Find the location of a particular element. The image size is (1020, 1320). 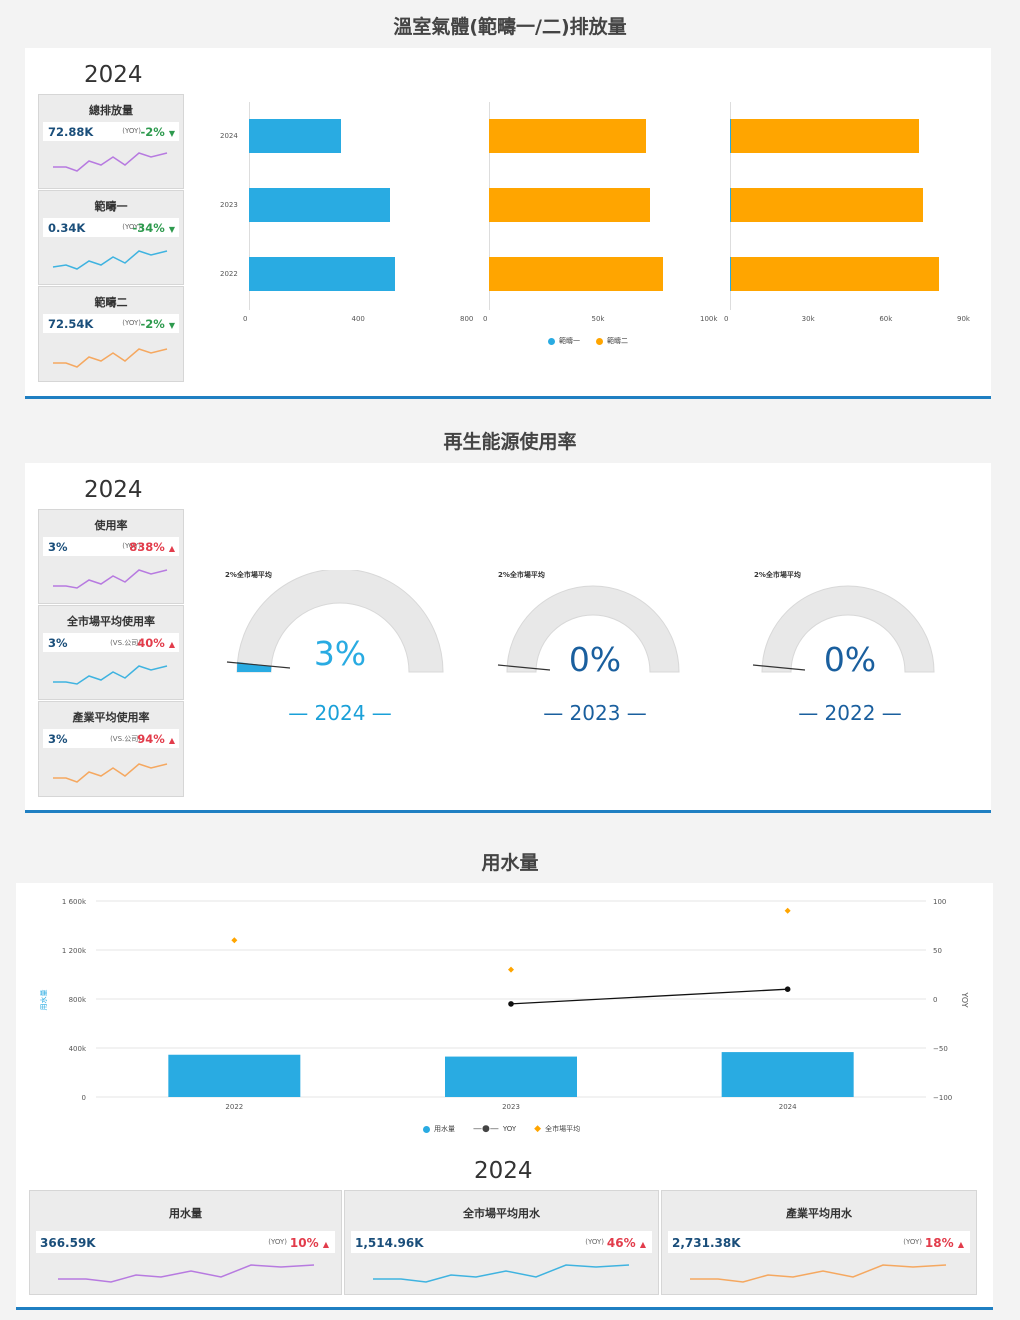

kpi-scope2: 範疇二 72.54K (YOY) -2% ▼ is located at coordinates (111, 334).